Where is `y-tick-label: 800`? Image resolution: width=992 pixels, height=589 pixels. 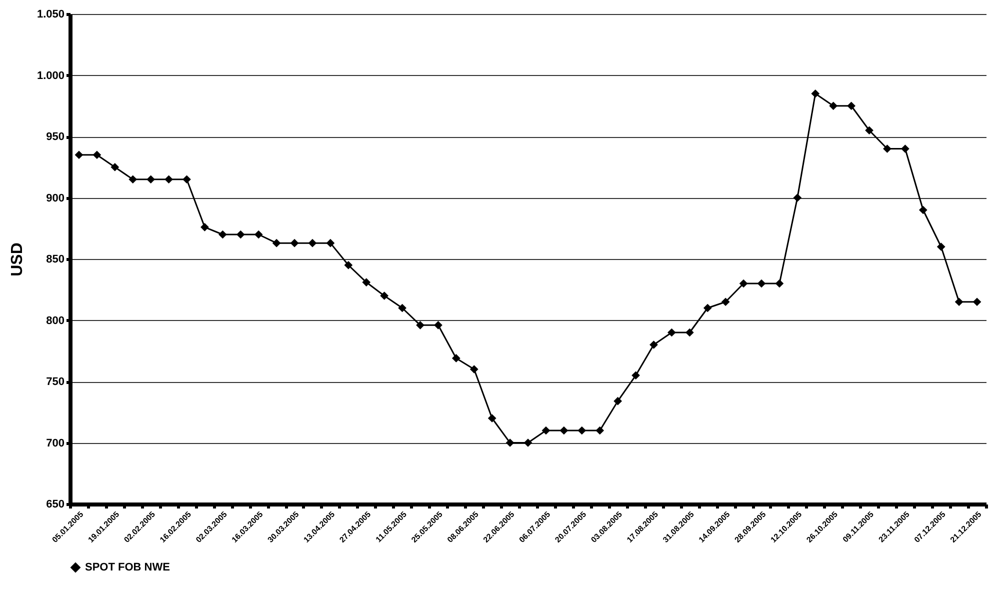 y-tick-label: 800 is located at coordinates (55, 320).